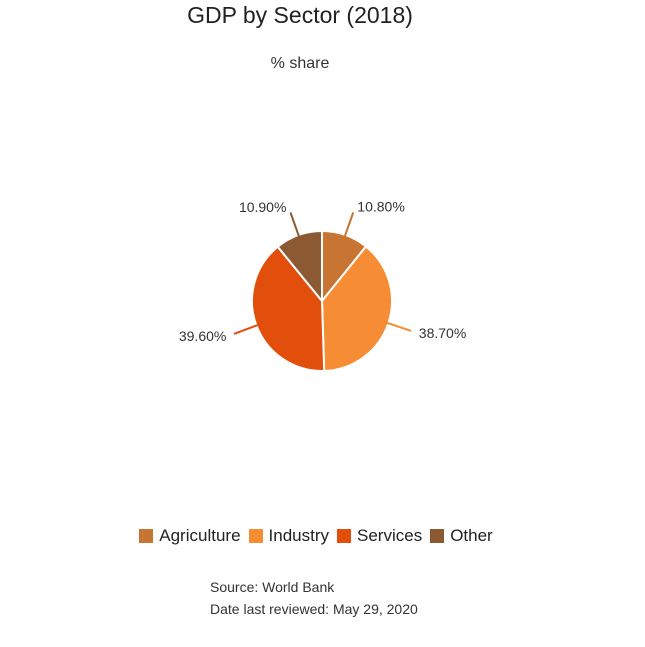 This screenshot has height=647, width=645. I want to click on legend-item-agriculture: Agriculture, so click(190, 536).